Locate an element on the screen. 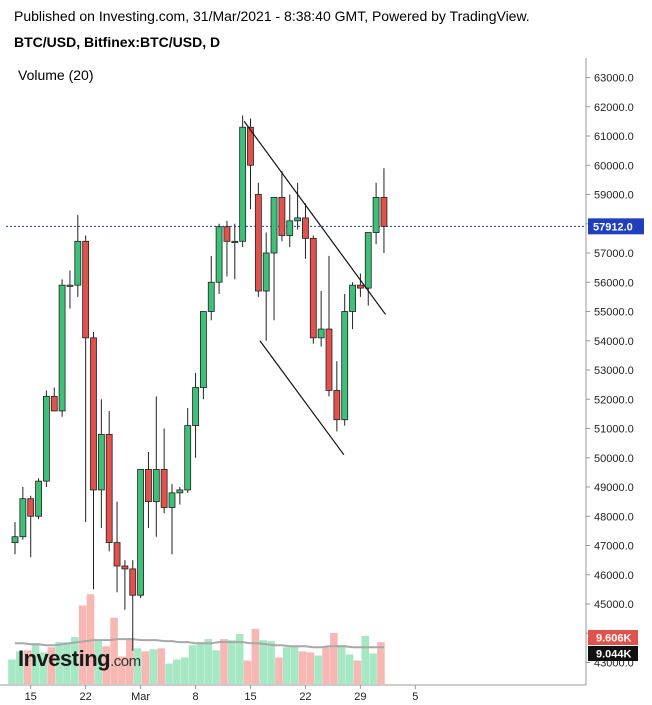 The width and height of the screenshot is (652, 705). volume-indicator-label: Volume (20) is located at coordinates (56, 75).